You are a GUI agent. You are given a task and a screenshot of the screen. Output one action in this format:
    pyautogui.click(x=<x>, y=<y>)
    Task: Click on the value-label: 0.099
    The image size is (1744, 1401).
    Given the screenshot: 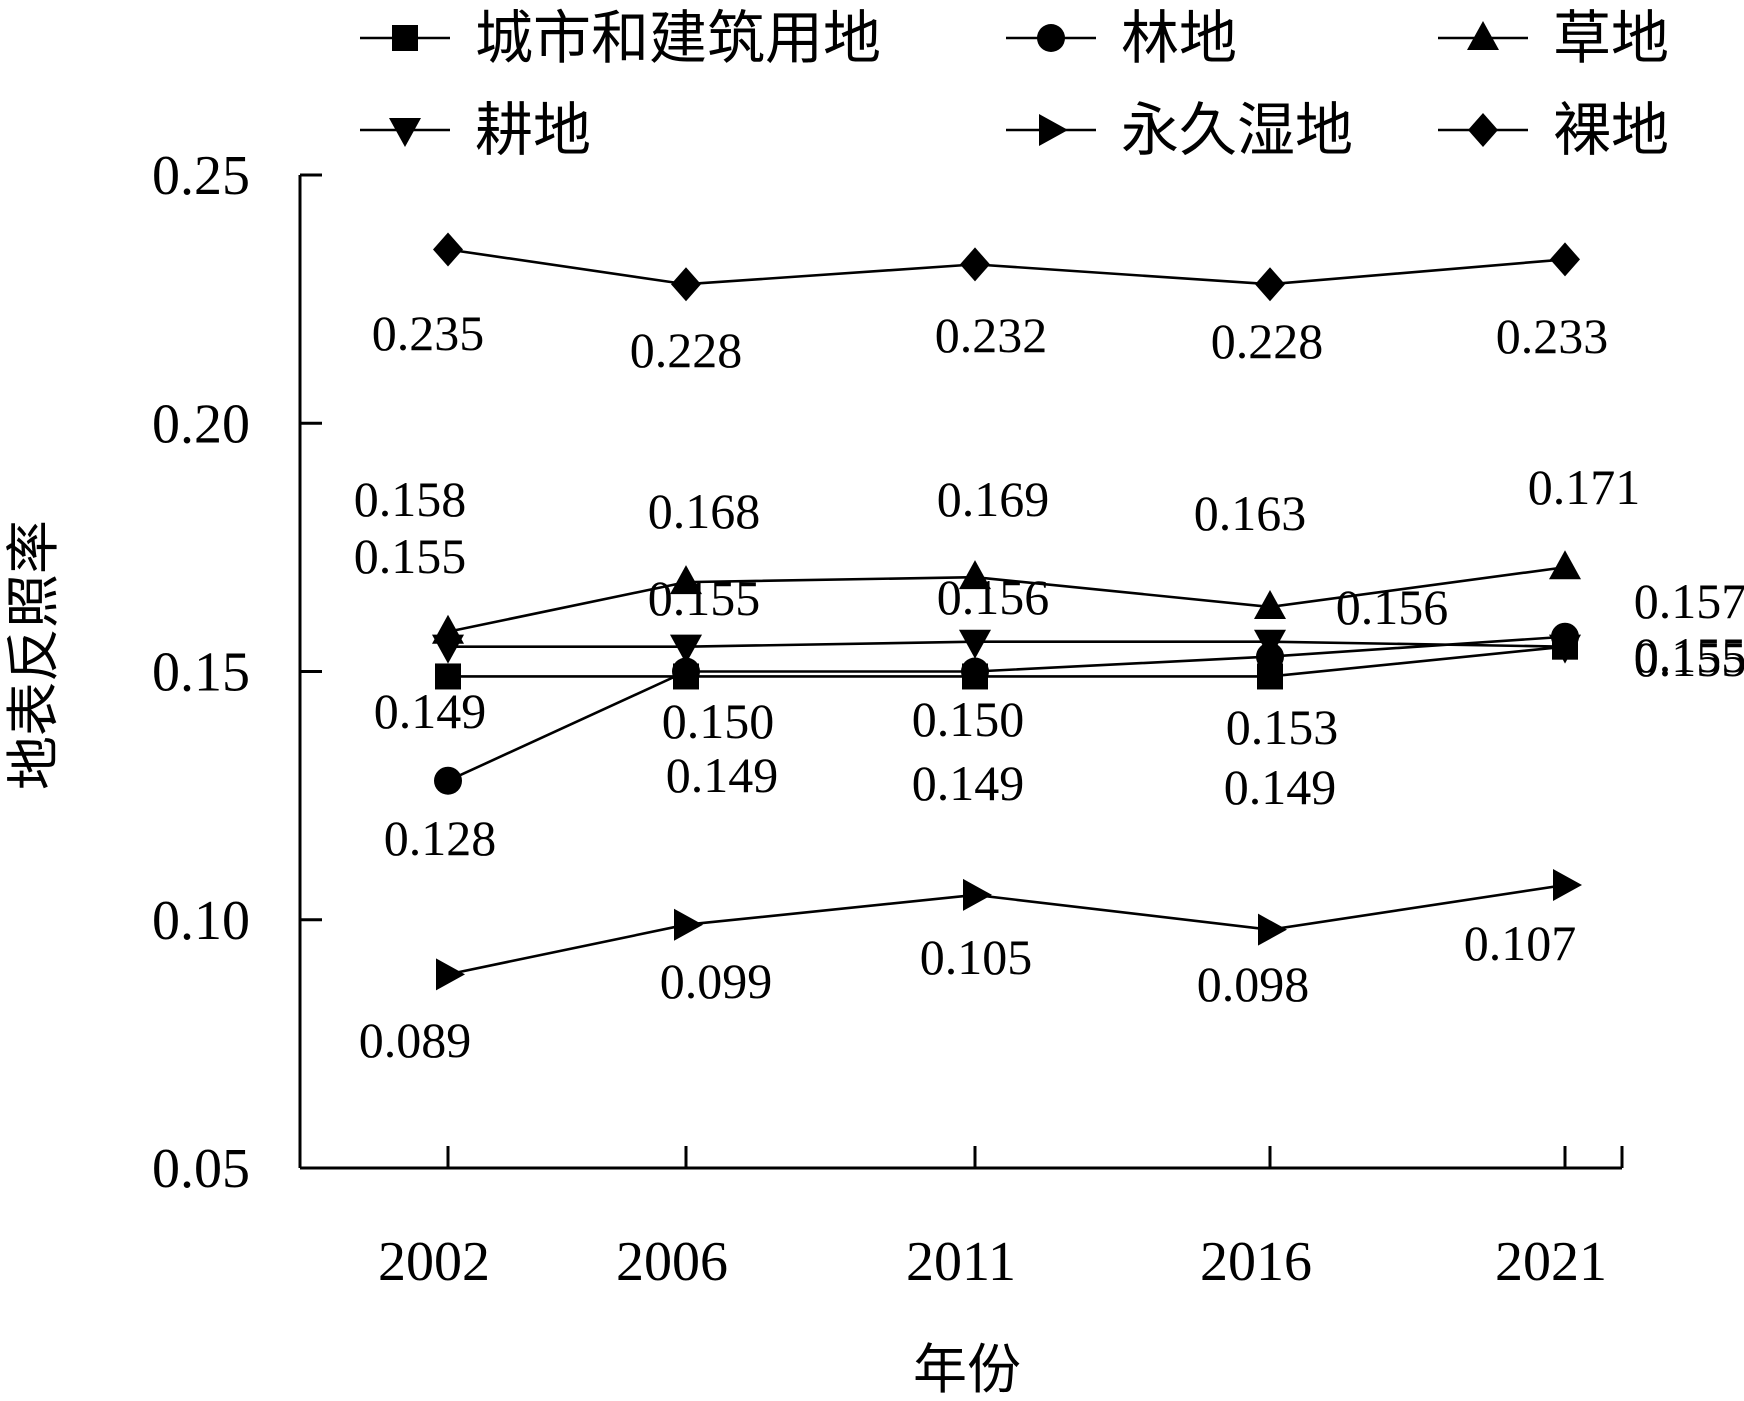 What is the action you would take?
    pyautogui.click(x=716, y=981)
    